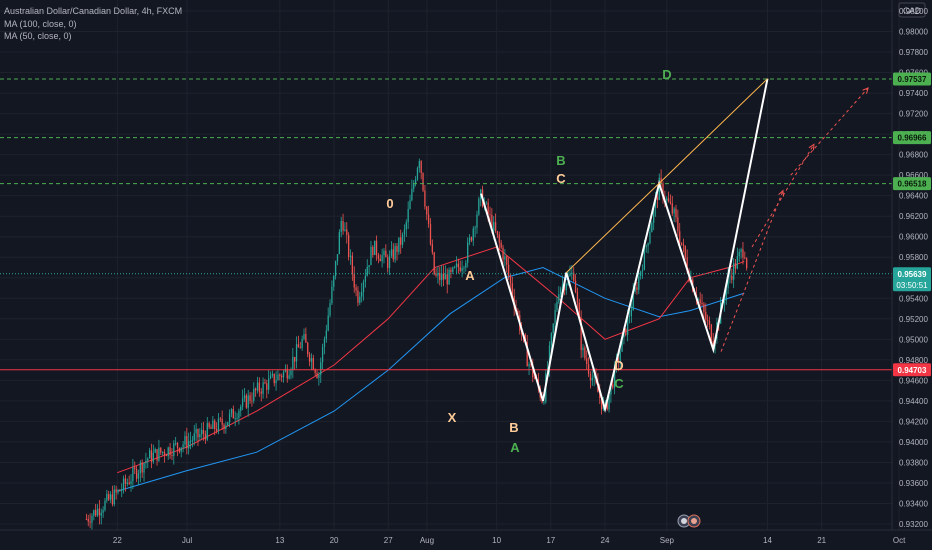 The width and height of the screenshot is (932, 550). What do you see at coordinates (666, 175) in the screenshot?
I see `trend-connector-line` at bounding box center [666, 175].